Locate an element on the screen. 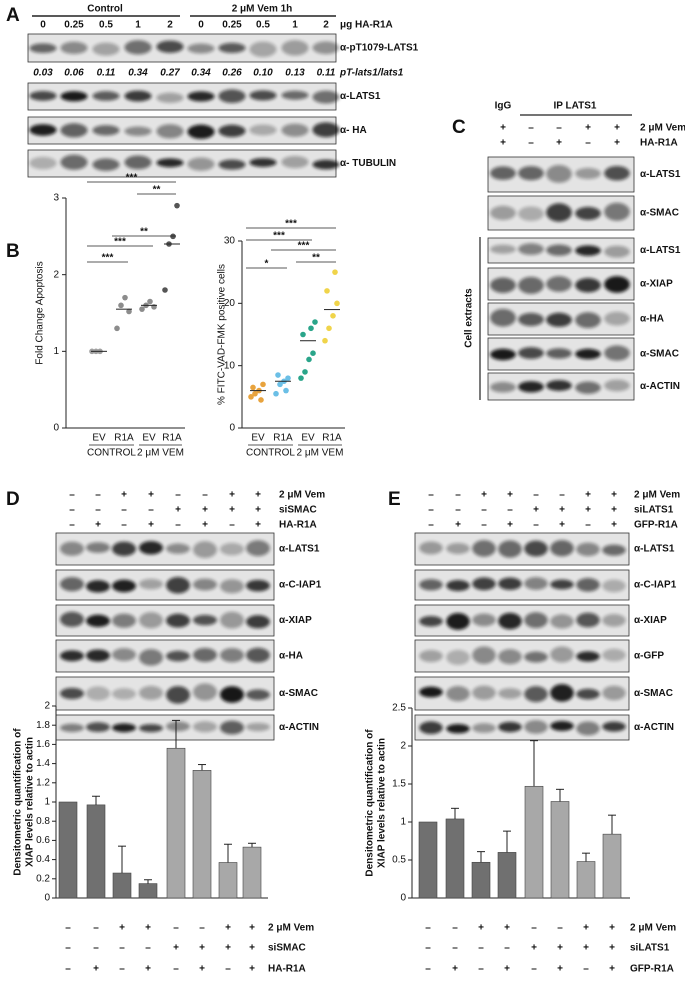  y-axis-label: XIAP levels relative to actin is located at coordinates (382, 803).